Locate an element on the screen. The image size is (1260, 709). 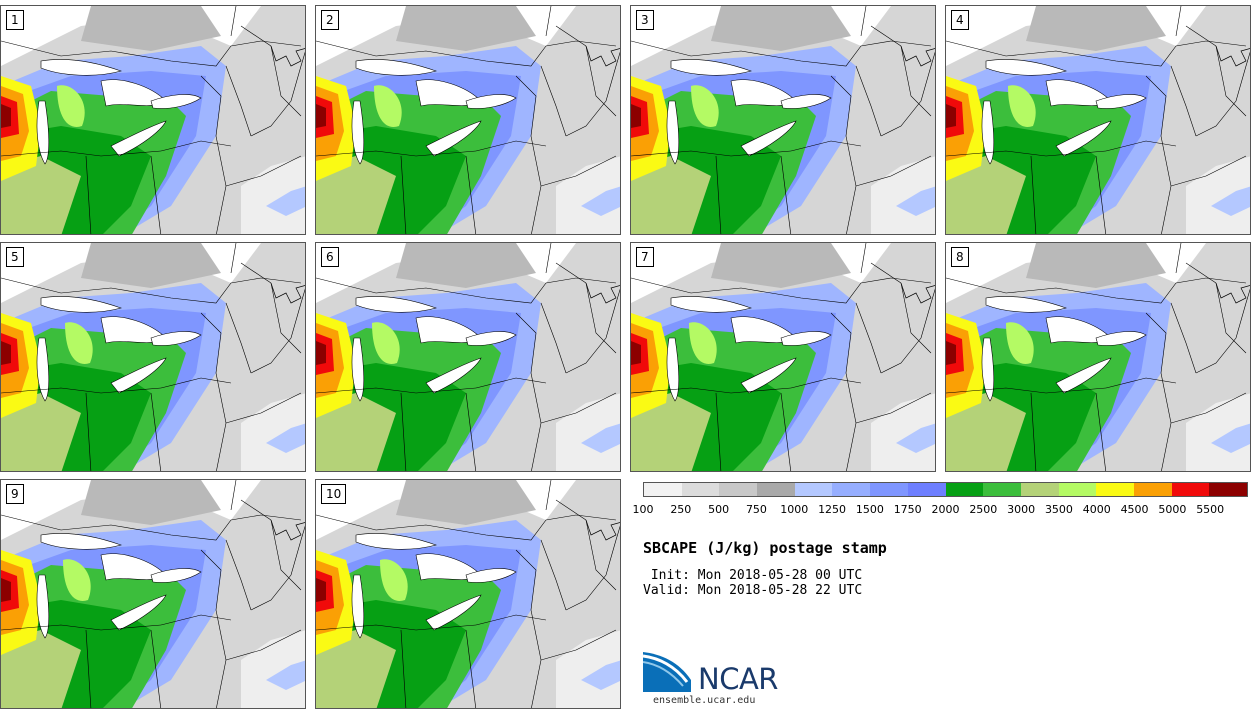
ensemble-member-panel: 7 is located at coordinates (783, 357).